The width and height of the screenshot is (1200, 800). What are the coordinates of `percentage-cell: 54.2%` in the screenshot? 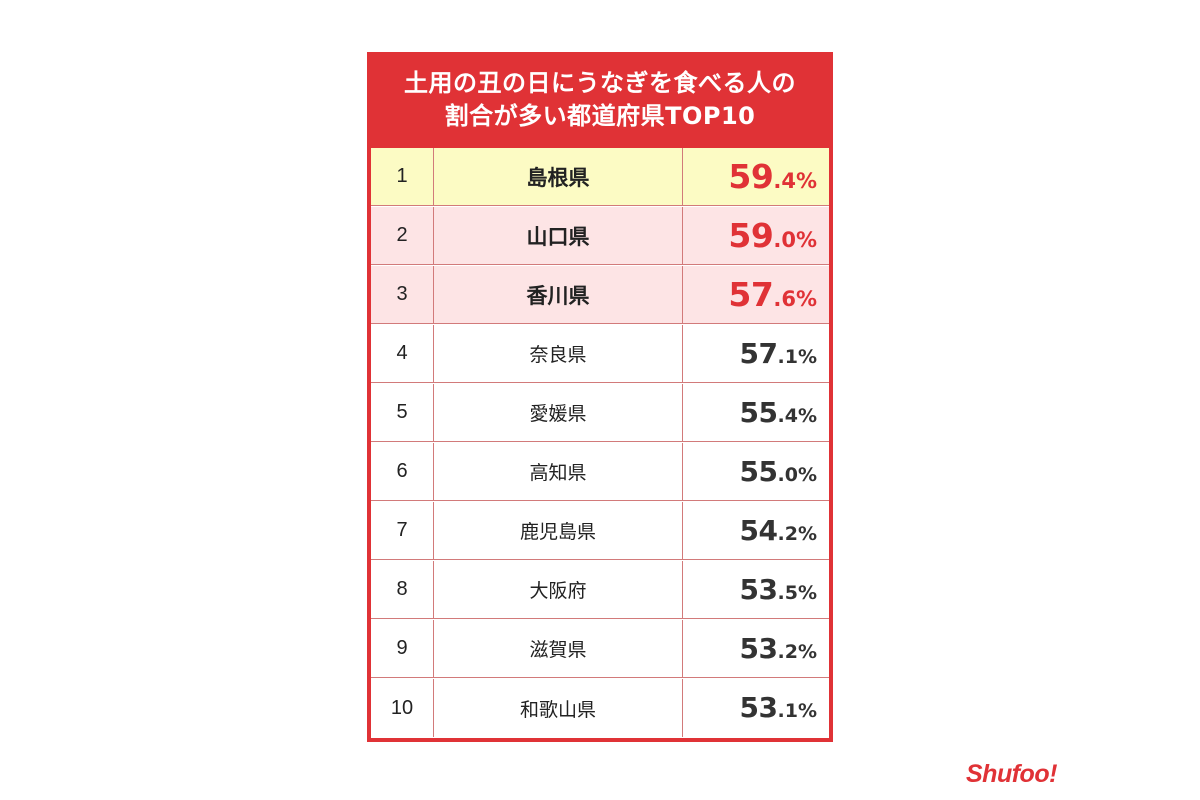 It's located at (756, 530).